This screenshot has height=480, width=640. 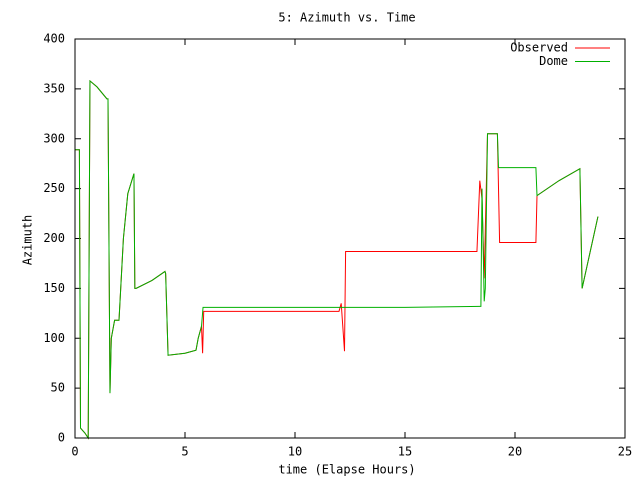 What do you see at coordinates (54, 138) in the screenshot?
I see `y-tick-label: 300` at bounding box center [54, 138].